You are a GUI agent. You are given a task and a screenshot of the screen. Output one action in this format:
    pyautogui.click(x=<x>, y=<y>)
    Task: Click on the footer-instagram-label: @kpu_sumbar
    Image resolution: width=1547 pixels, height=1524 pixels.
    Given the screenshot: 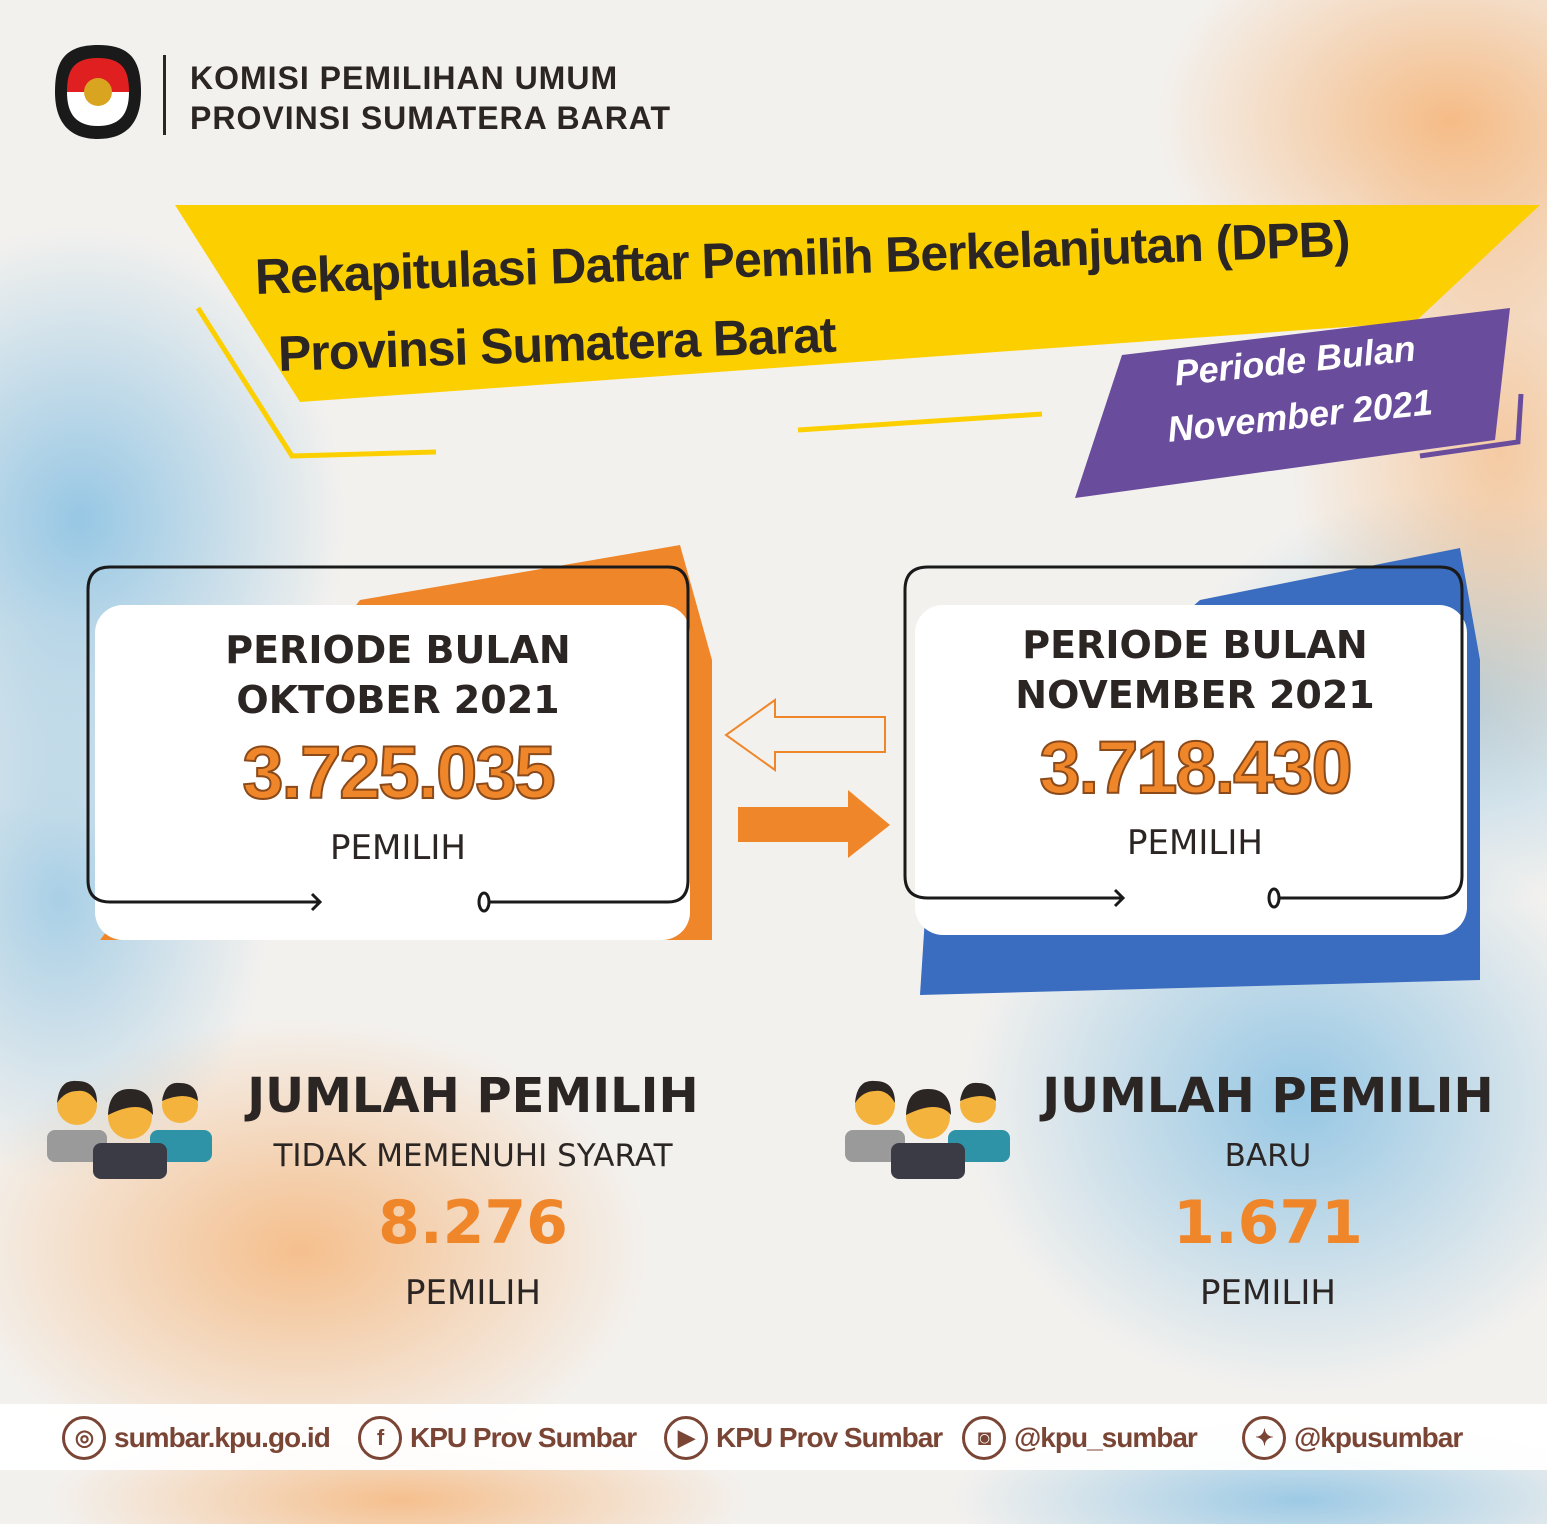 What is the action you would take?
    pyautogui.click(x=1106, y=1437)
    